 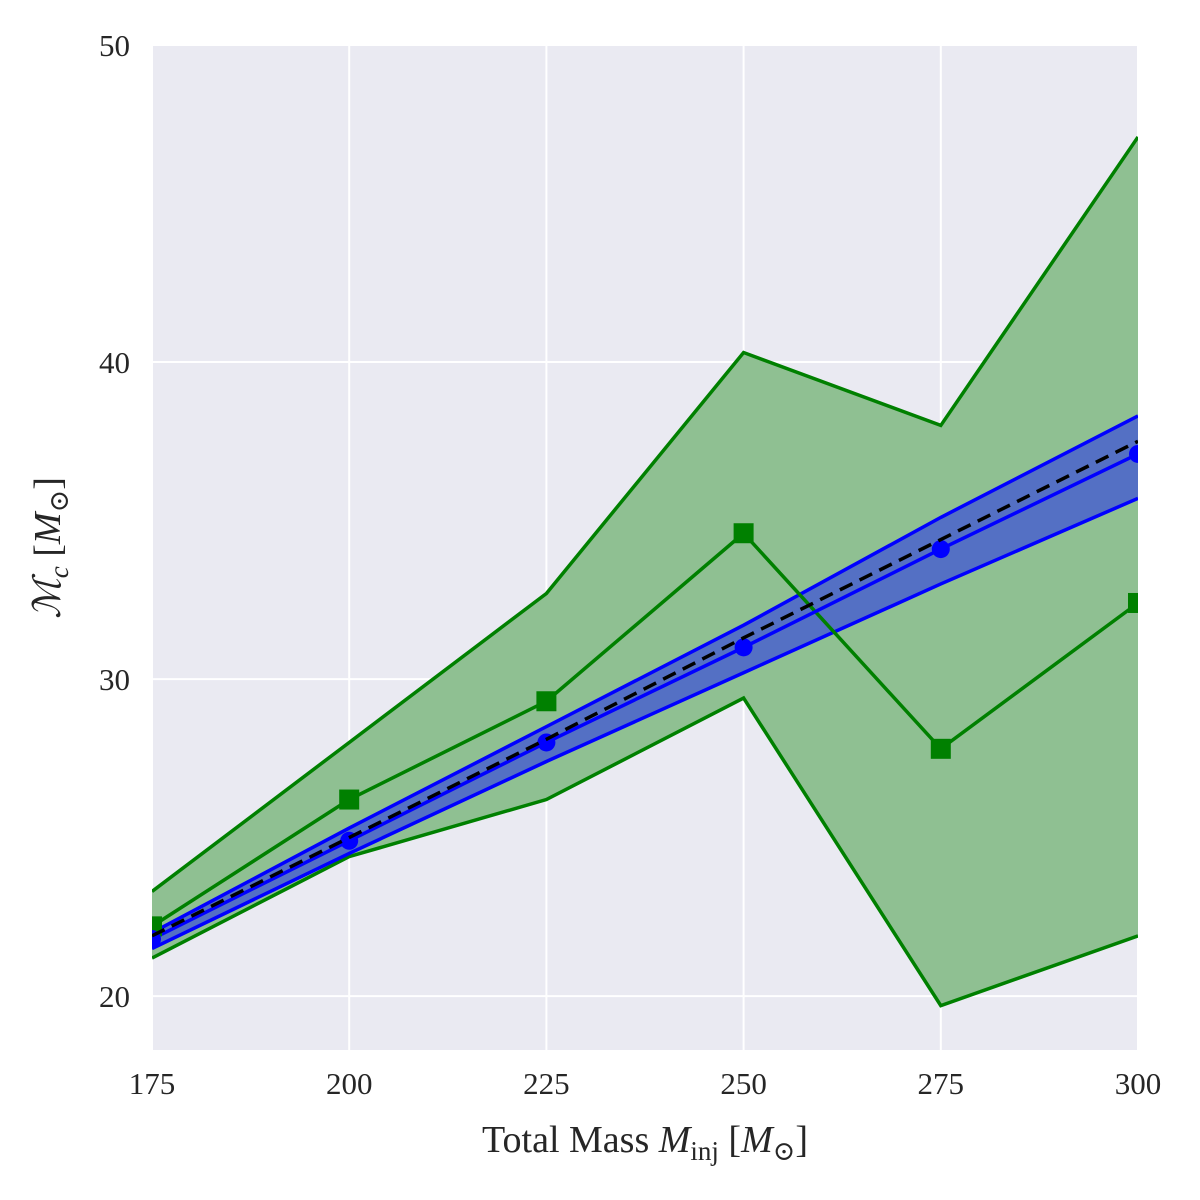 What do you see at coordinates (48, 596) in the screenshot?
I see `y-axis-label-symbol: ℳ` at bounding box center [48, 596].